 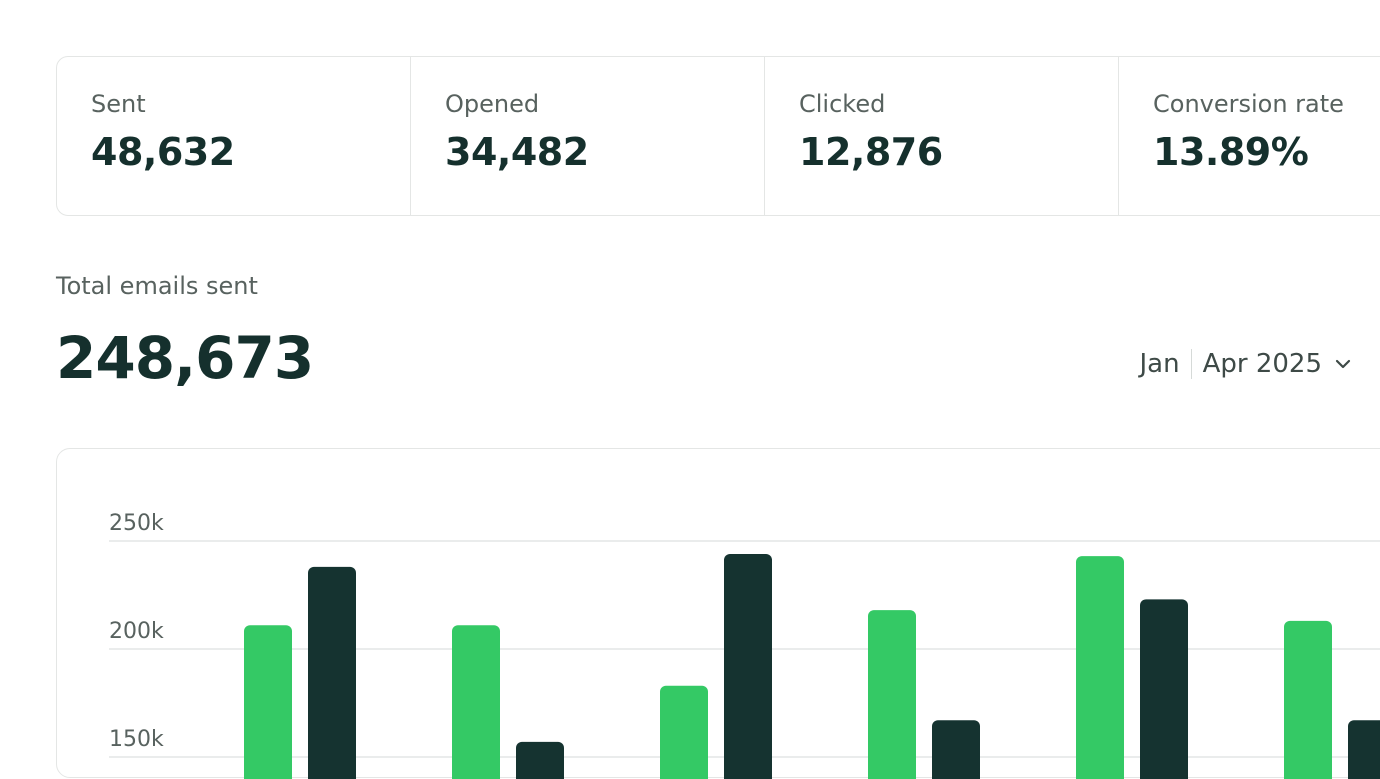 What do you see at coordinates (136, 523) in the screenshot?
I see `y-tick-label: 250k` at bounding box center [136, 523].